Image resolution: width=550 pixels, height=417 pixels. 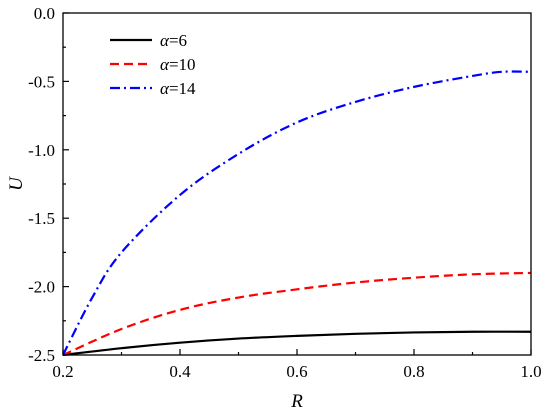 I want to click on x-tick-label: 0.8, so click(x=413, y=371).